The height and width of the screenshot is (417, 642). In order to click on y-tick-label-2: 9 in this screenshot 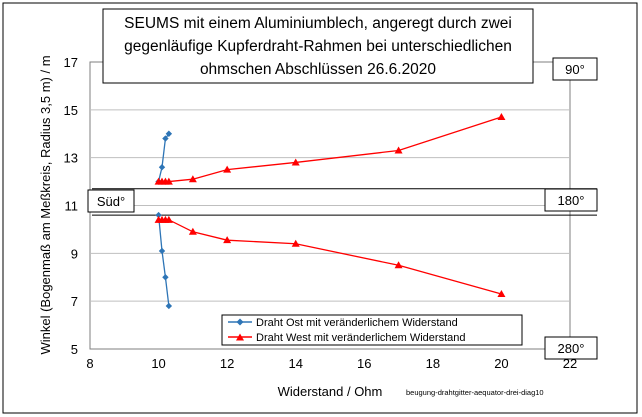, I will do `click(74, 253)`.